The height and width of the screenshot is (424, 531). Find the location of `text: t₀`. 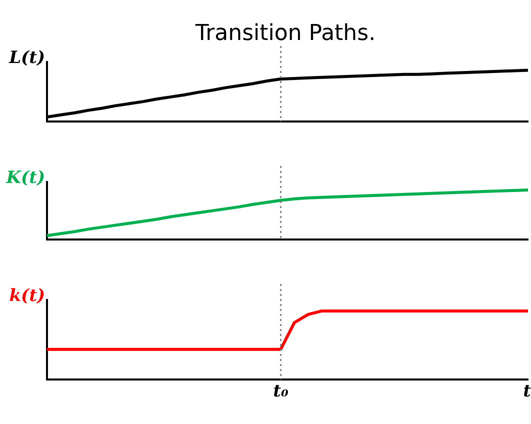

text: t₀ is located at coordinates (281, 392).